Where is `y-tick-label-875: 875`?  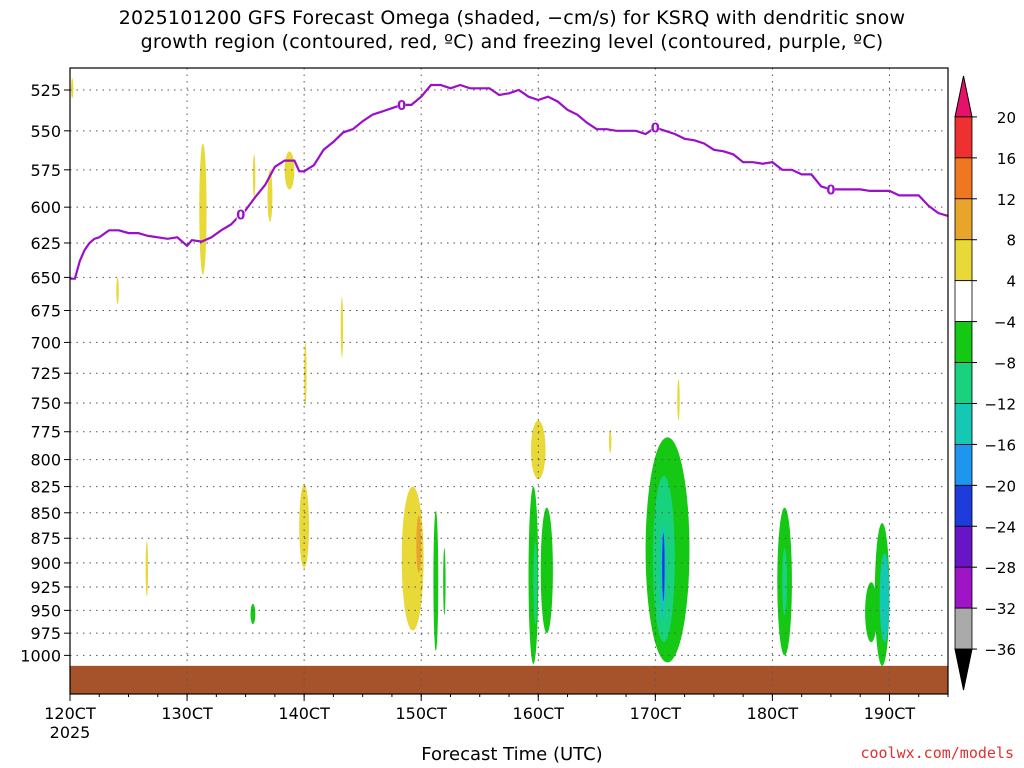
y-tick-label-875: 875 is located at coordinates (45, 538).